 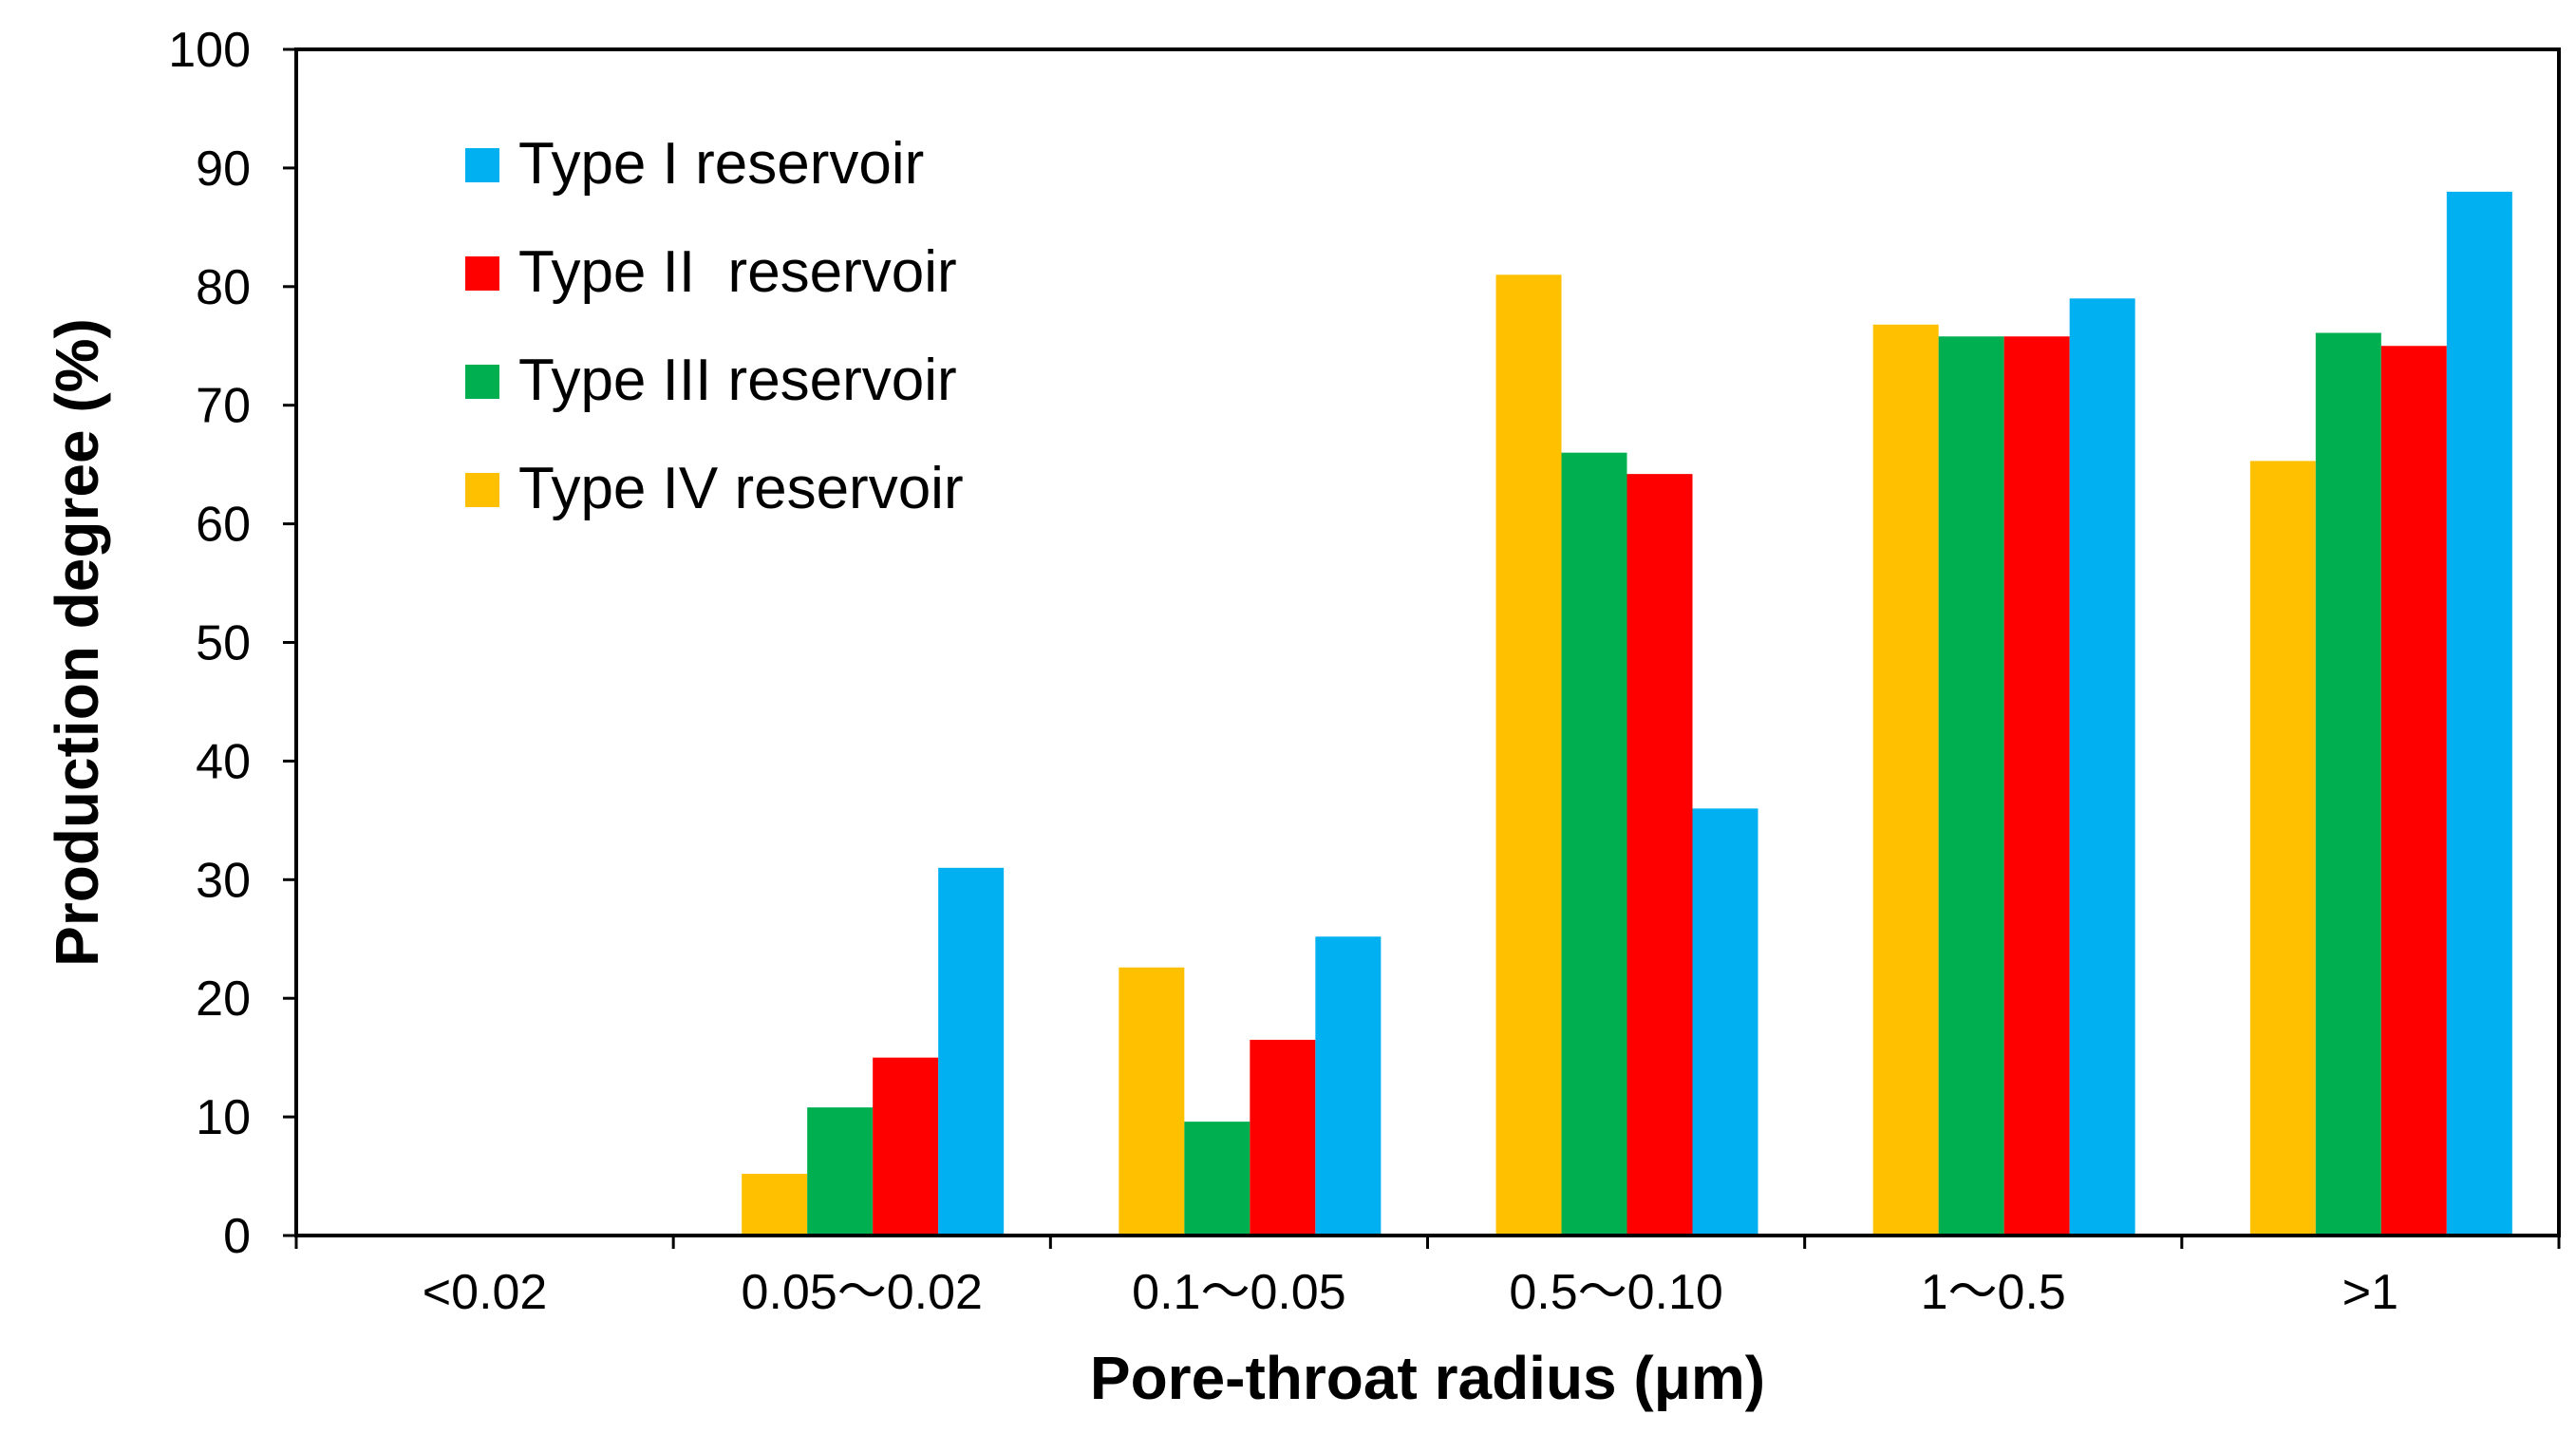 What do you see at coordinates (223, 526) in the screenshot?
I see `y-tick-label: 60` at bounding box center [223, 526].